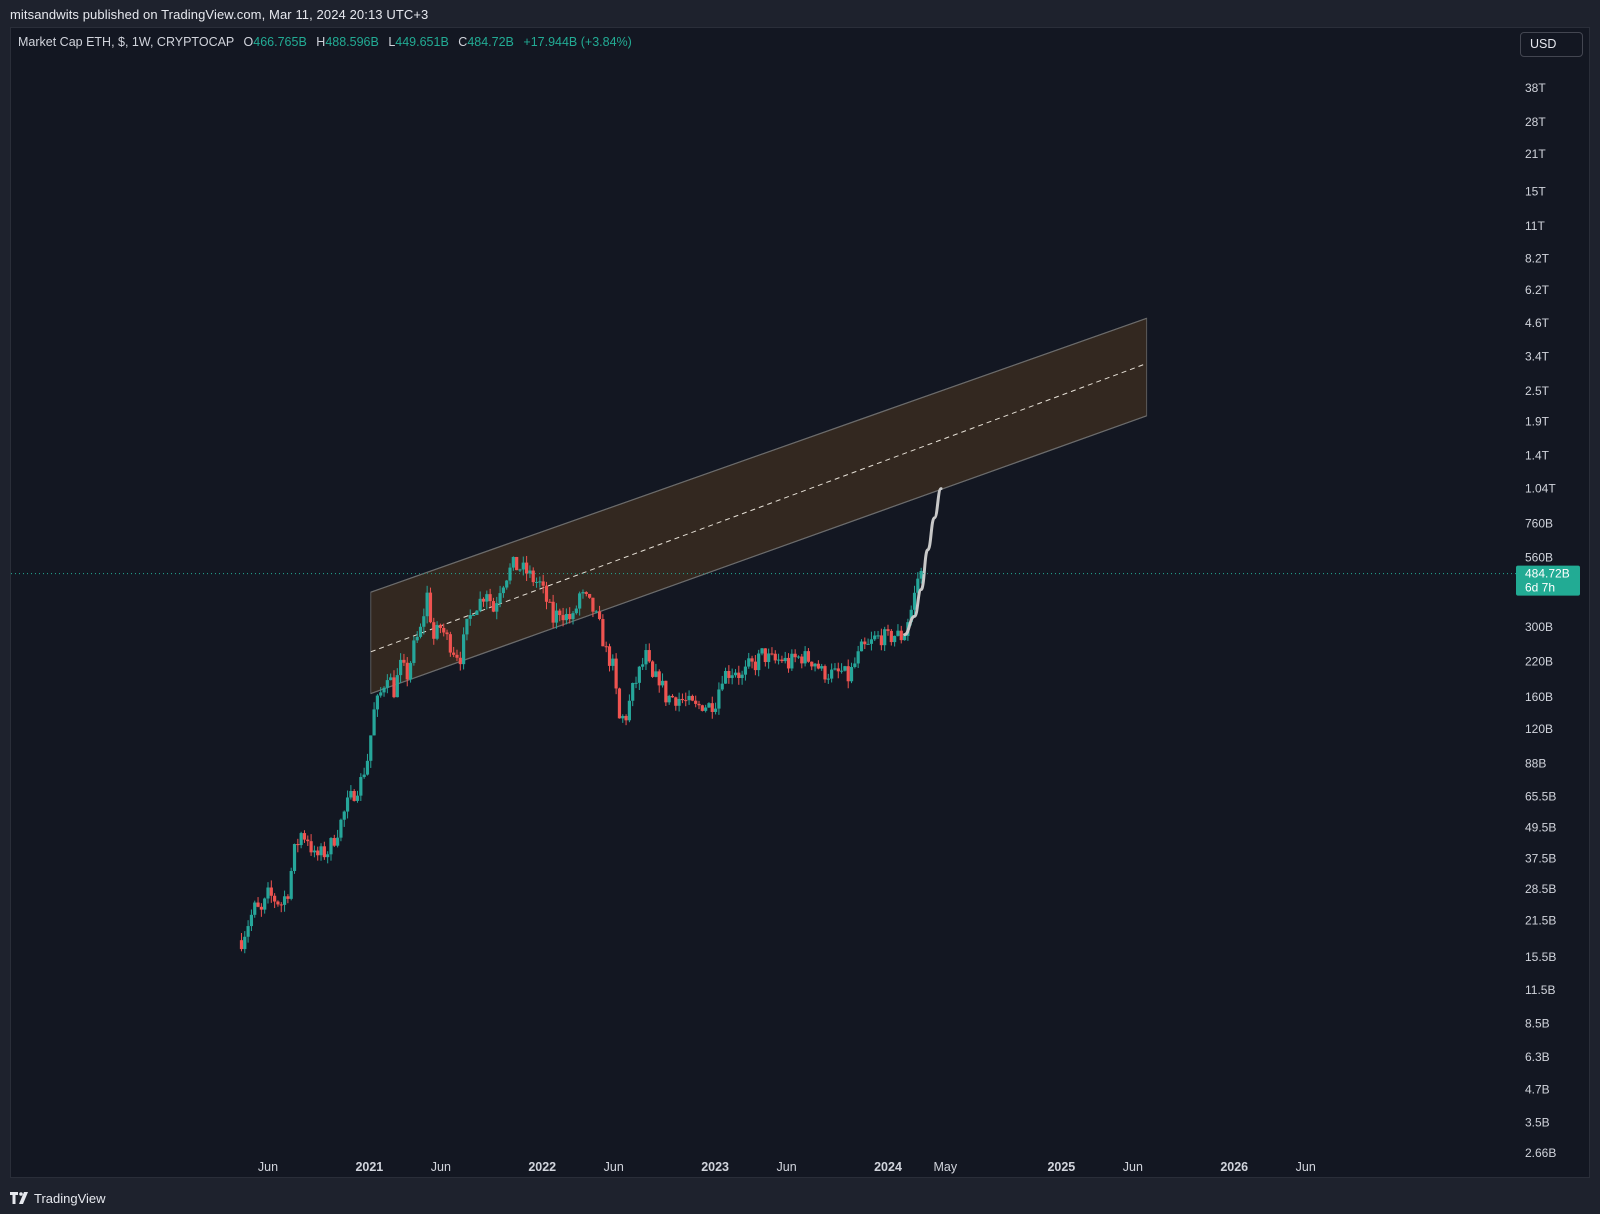  I want to click on projection-path, so click(923, 562).